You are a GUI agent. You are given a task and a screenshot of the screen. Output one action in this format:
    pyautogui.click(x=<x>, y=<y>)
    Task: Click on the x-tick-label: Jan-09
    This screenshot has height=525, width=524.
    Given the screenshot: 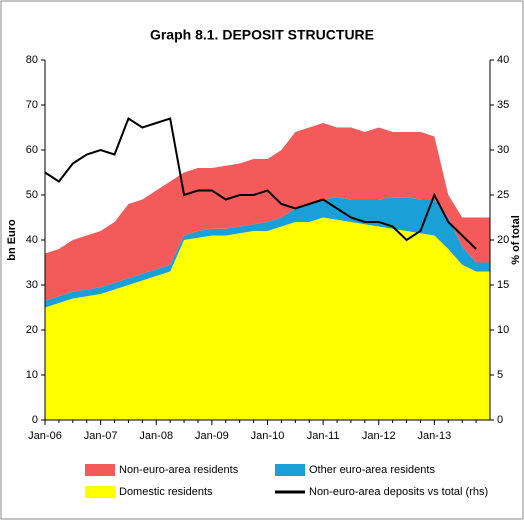 What is the action you would take?
    pyautogui.click(x=212, y=436)
    